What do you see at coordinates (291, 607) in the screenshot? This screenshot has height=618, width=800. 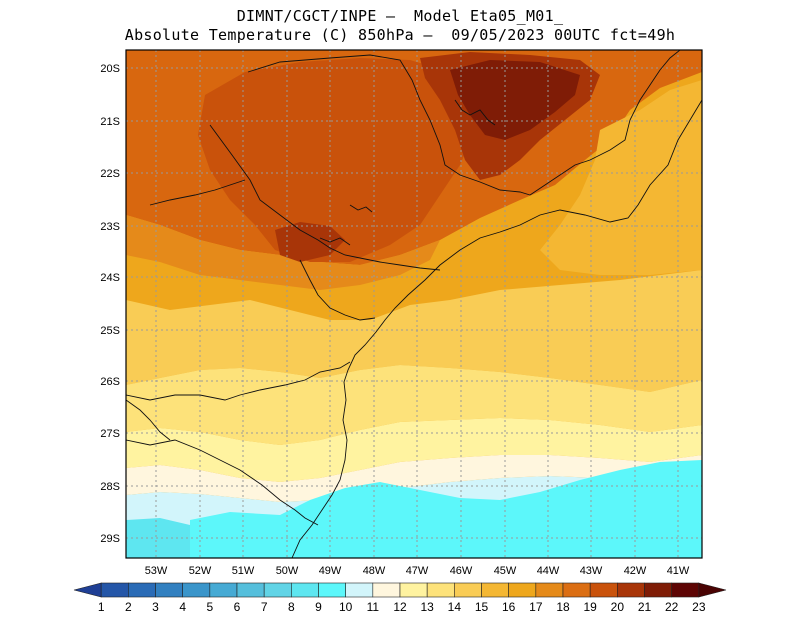 I see `colorbar-label: 8` at bounding box center [291, 607].